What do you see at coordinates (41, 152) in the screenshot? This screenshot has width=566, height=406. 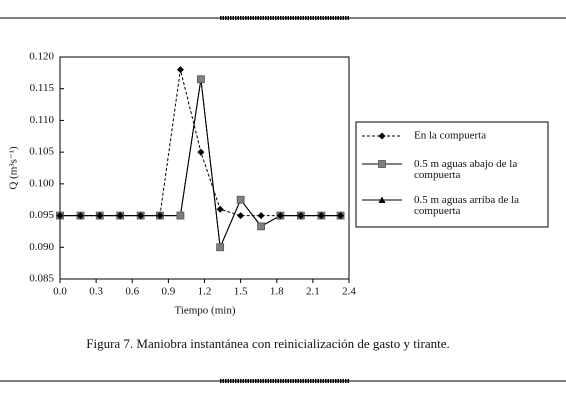 I see `y-tick-label: 0.105` at bounding box center [41, 152].